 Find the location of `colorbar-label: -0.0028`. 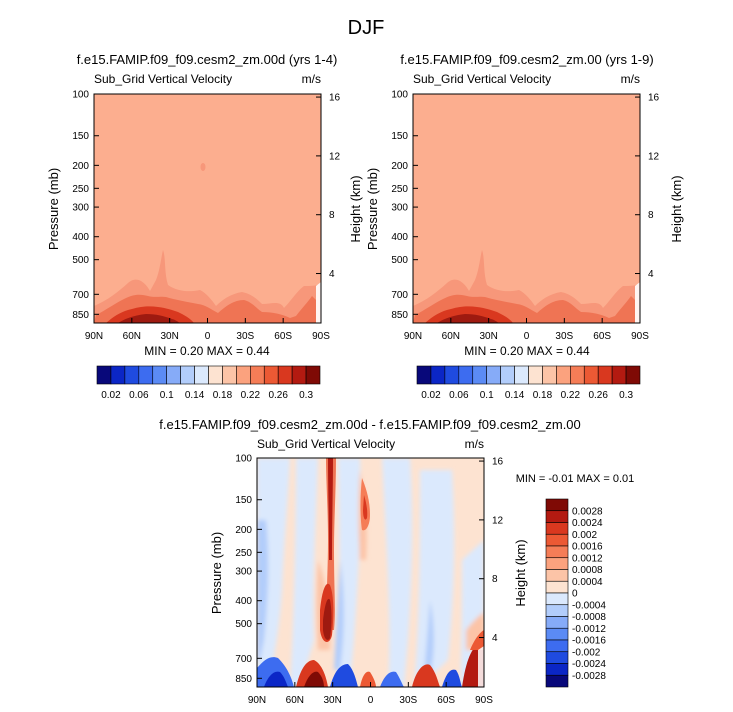

colorbar-label: -0.0028 is located at coordinates (589, 676).